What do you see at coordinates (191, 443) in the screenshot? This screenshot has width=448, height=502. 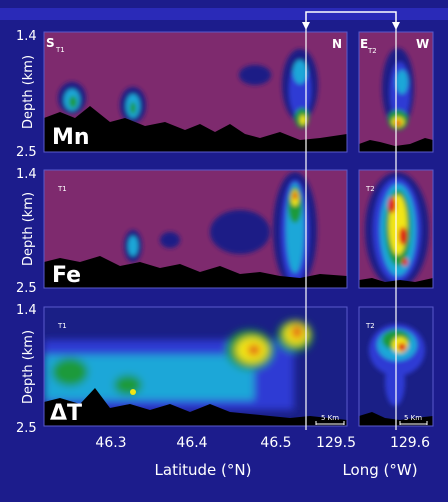 I see `xtick-46-4: 46.4` at bounding box center [191, 443].